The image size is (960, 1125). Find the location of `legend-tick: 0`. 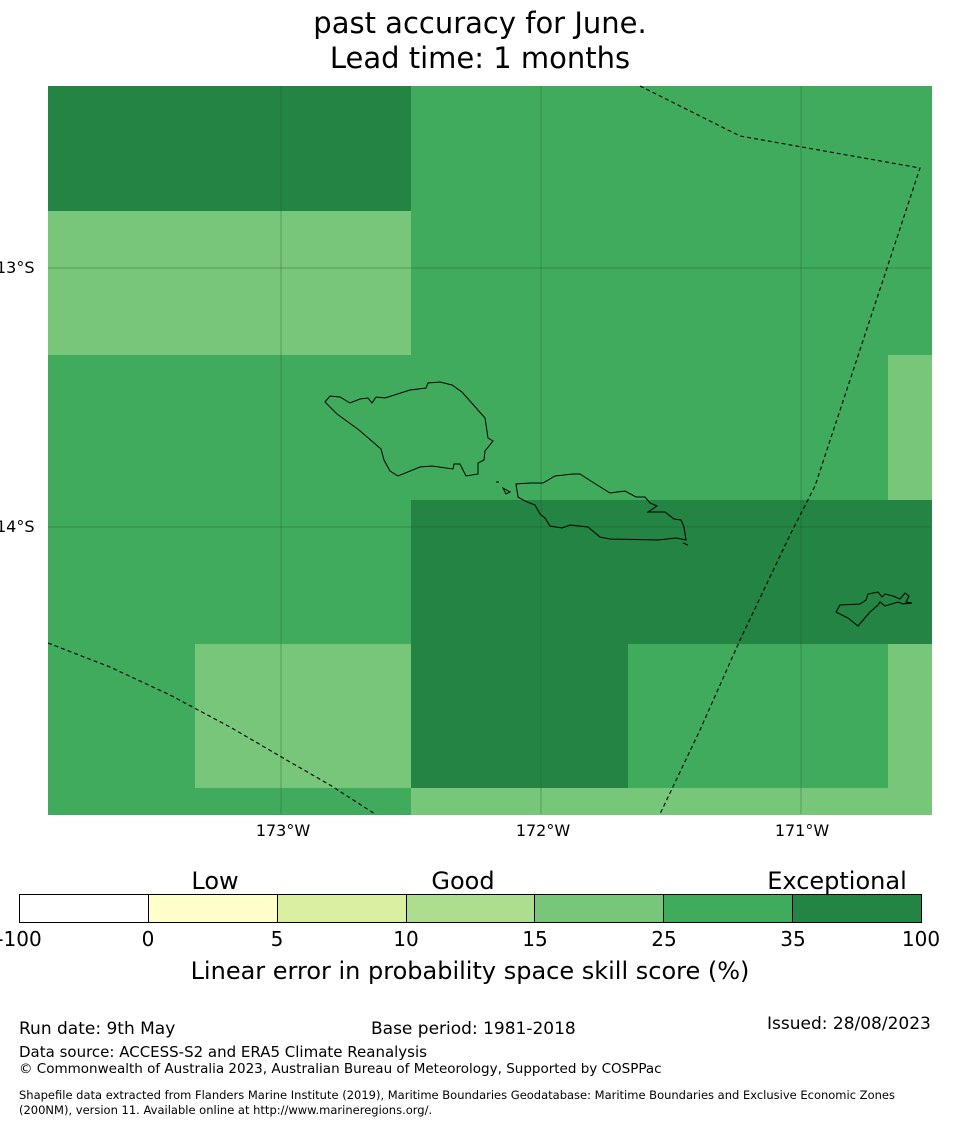

legend-tick: 0 is located at coordinates (148, 939).